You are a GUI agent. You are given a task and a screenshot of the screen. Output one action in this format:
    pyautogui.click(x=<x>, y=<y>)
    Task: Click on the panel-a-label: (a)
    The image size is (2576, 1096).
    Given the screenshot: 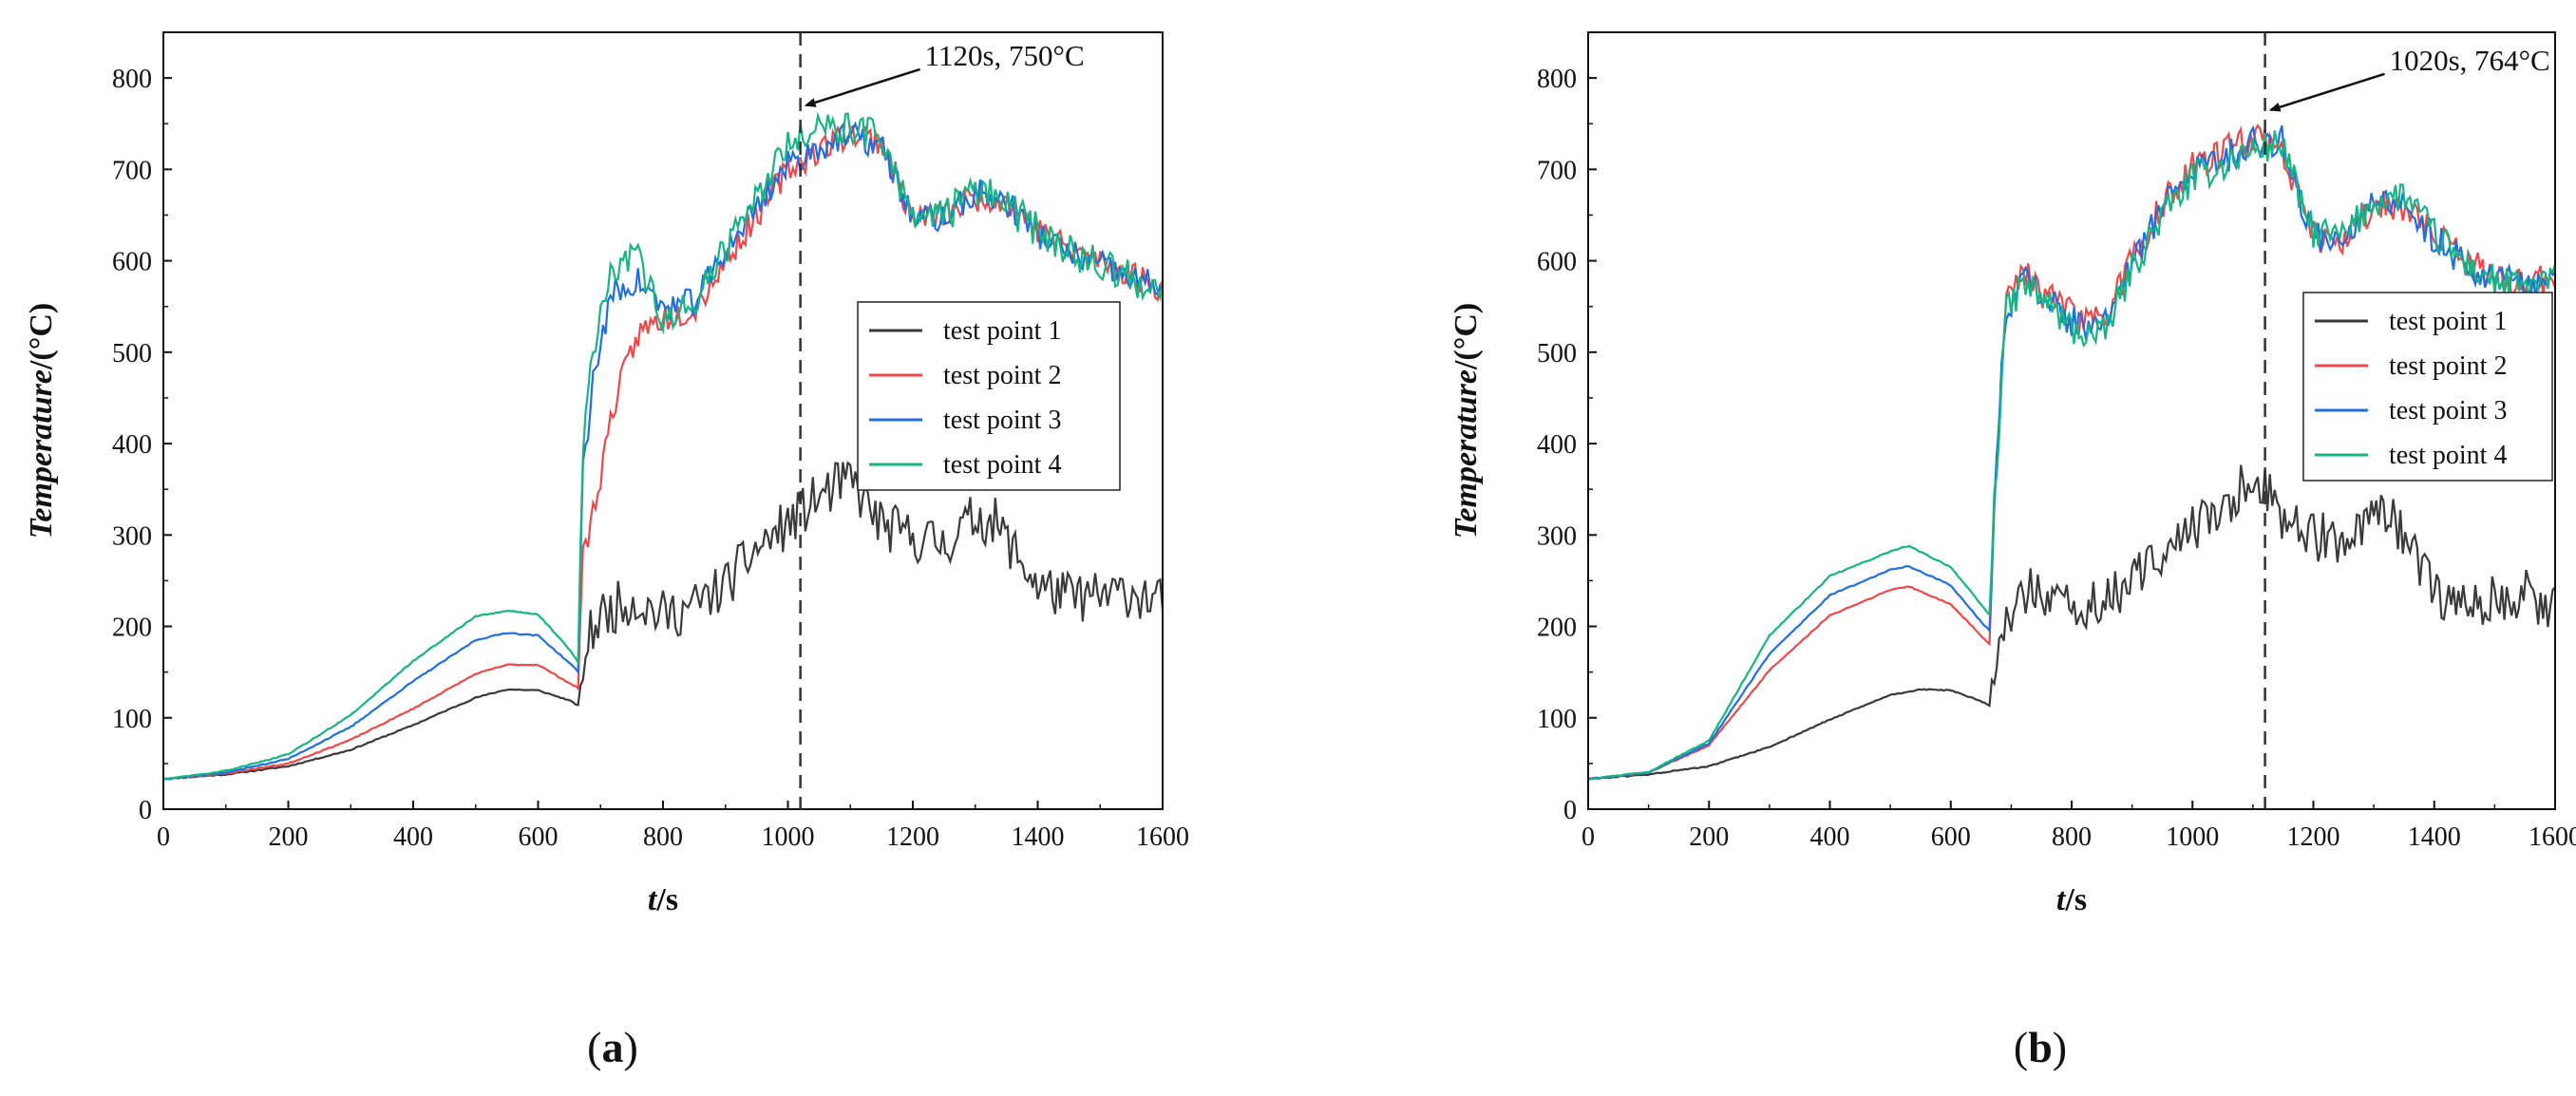 What is the action you would take?
    pyautogui.click(x=612, y=1047)
    